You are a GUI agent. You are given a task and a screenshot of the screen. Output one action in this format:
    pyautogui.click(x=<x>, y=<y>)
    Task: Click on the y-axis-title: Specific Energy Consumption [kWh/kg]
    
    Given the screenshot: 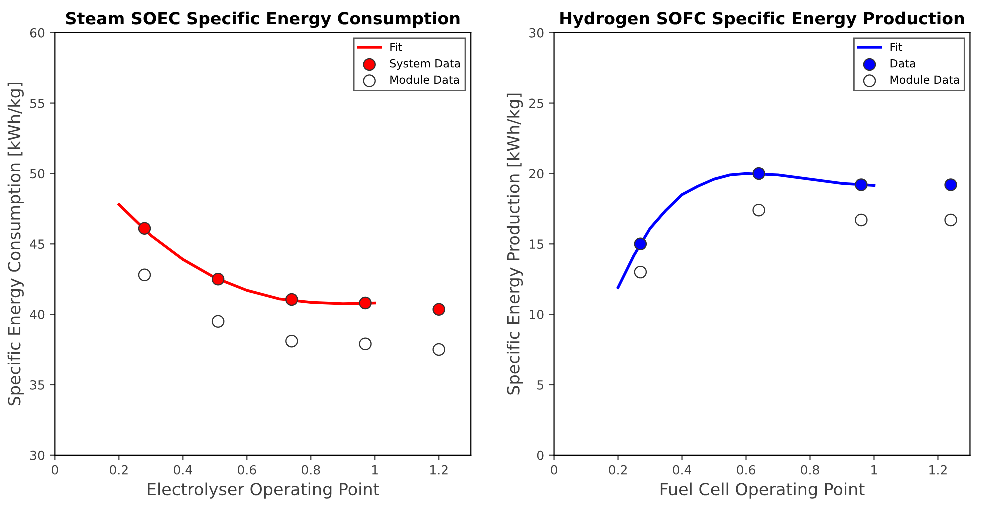 What is the action you would take?
    pyautogui.click(x=16, y=244)
    